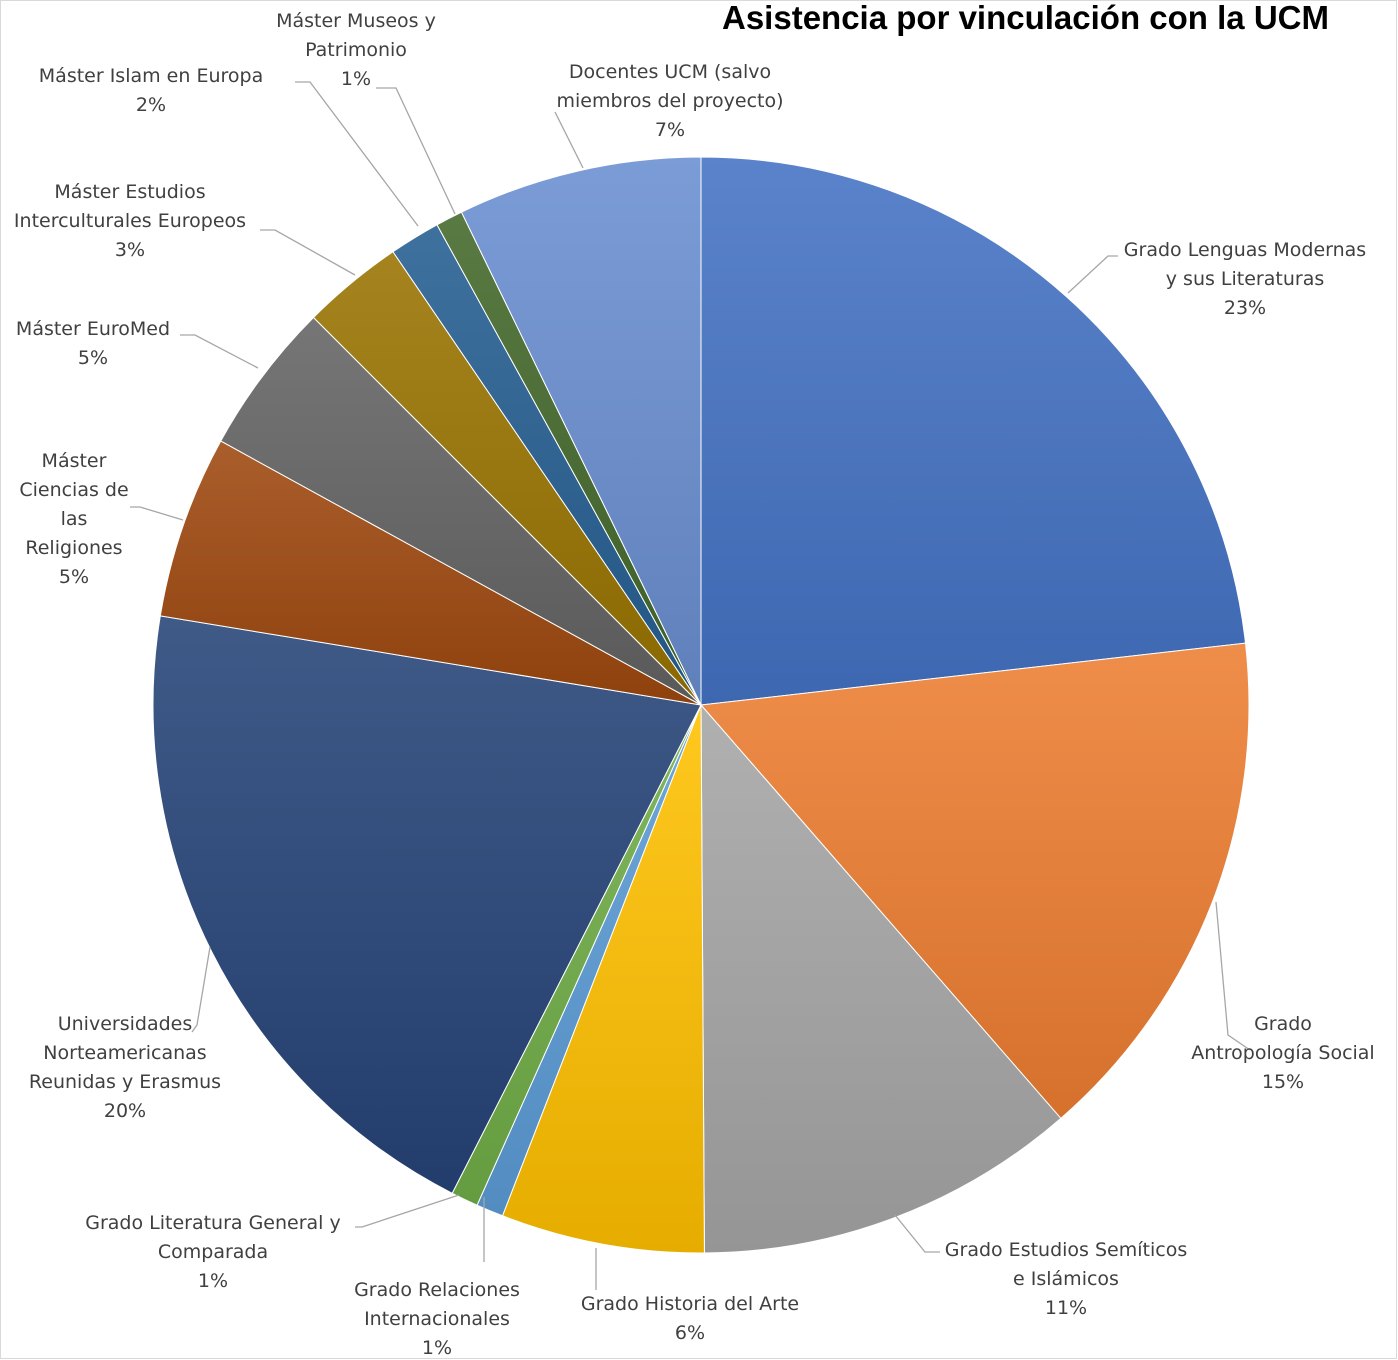 The image size is (1398, 1360). I want to click on slice-label-2: Grado Estudios Semíticos e Islámicos 11%, so click(1066, 1279).